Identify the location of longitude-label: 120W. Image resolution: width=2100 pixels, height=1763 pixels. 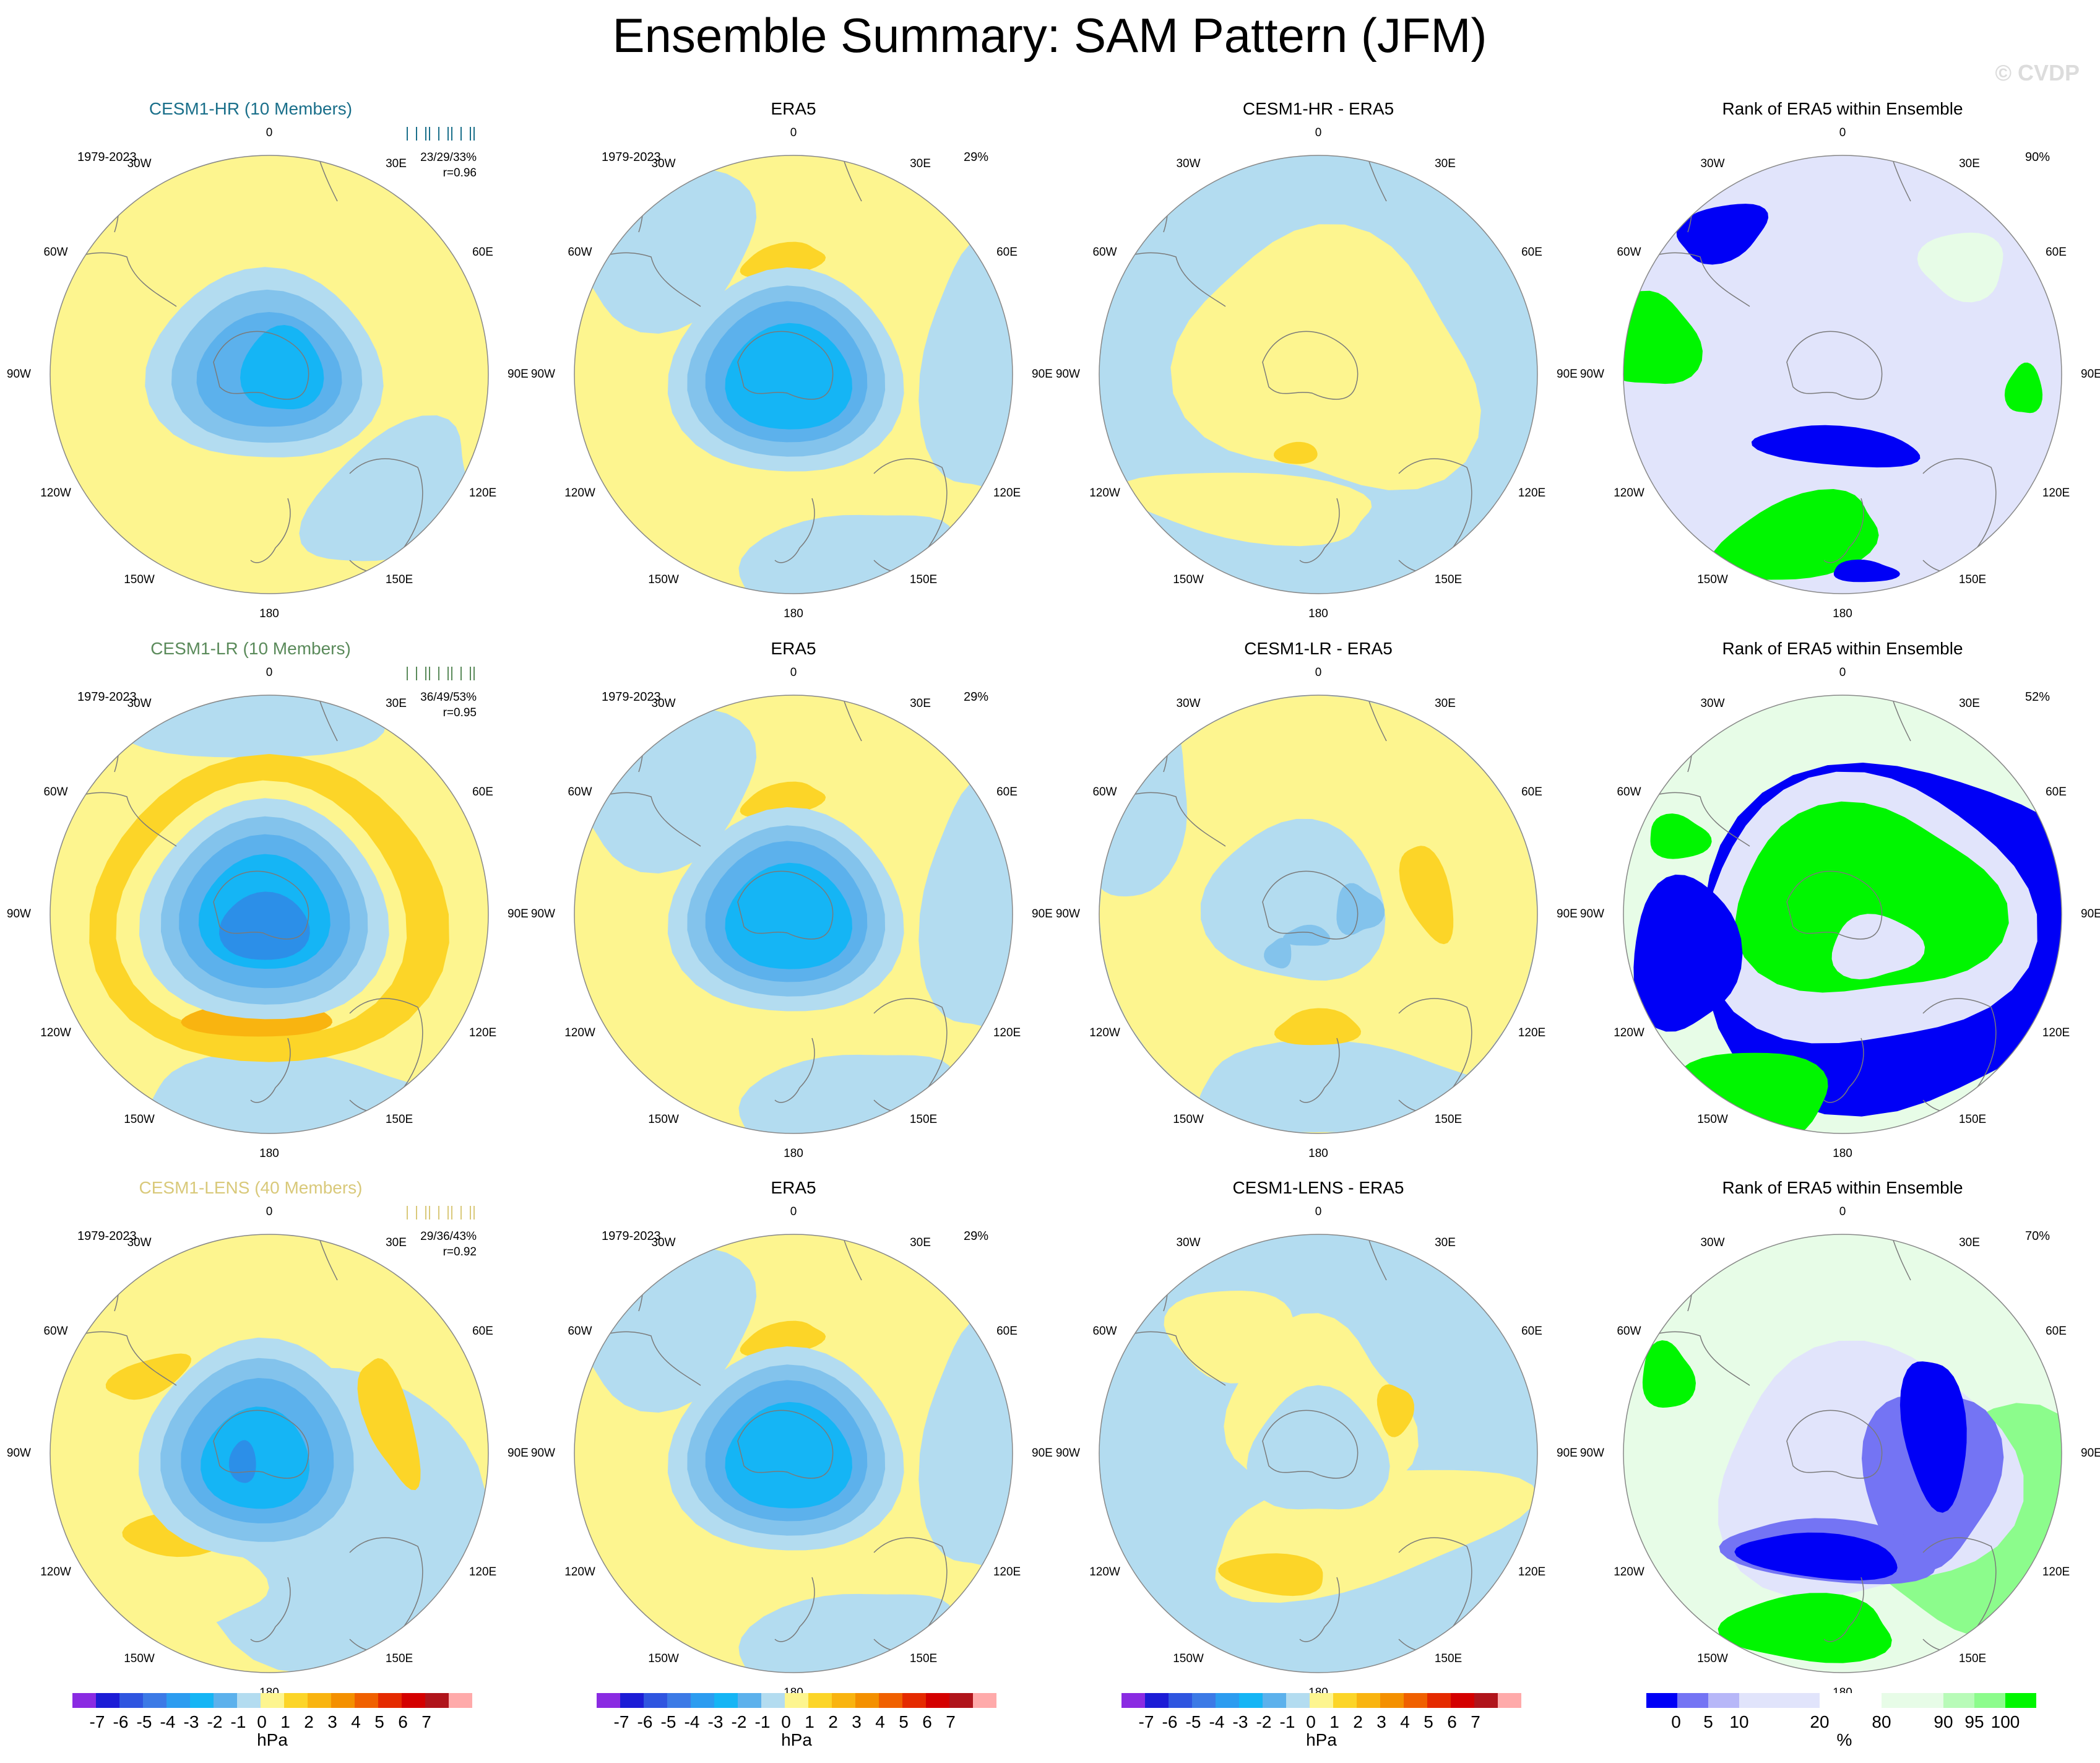
(579, 493).